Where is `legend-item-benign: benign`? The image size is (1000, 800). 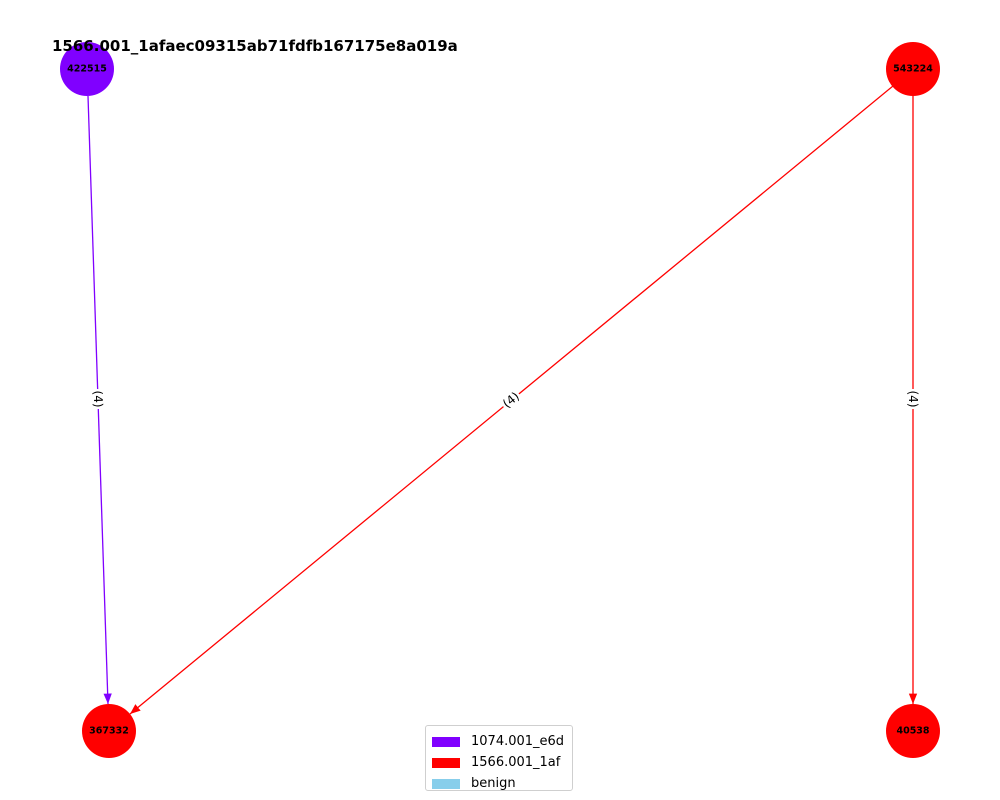
legend-item-benign: benign is located at coordinates (499, 783).